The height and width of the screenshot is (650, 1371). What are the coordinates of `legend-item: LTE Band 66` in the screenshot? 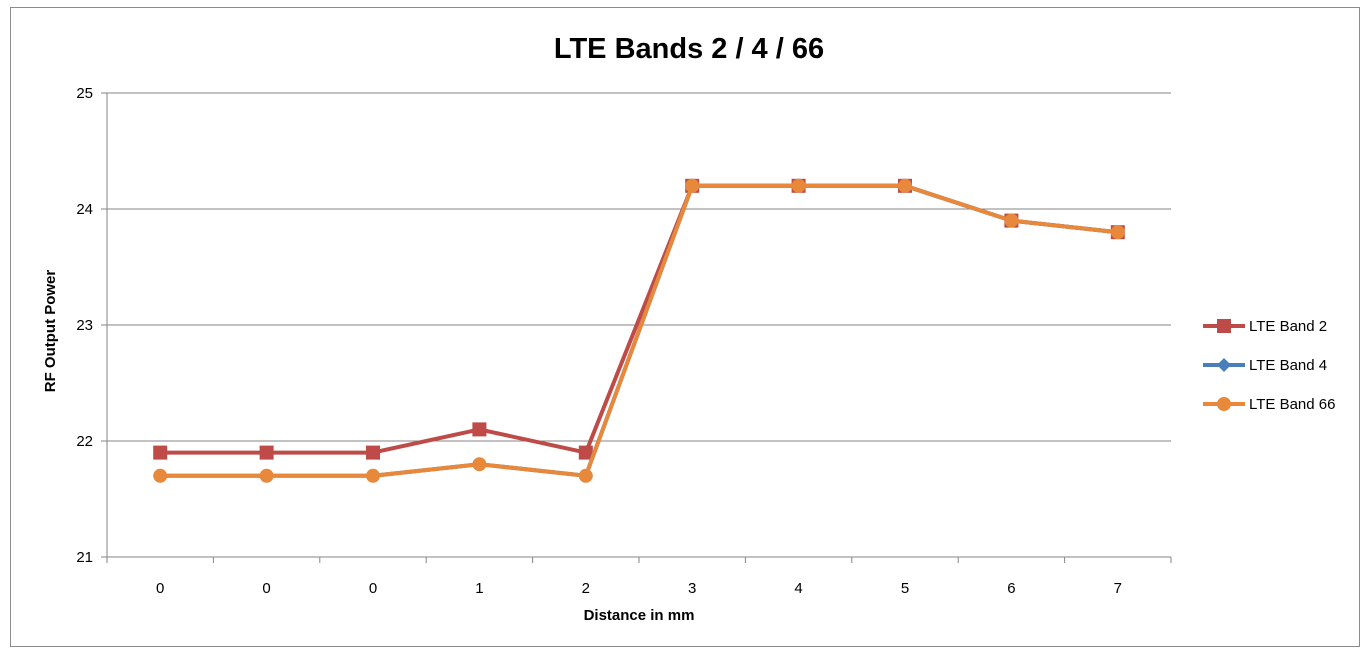 It's located at (1269, 404).